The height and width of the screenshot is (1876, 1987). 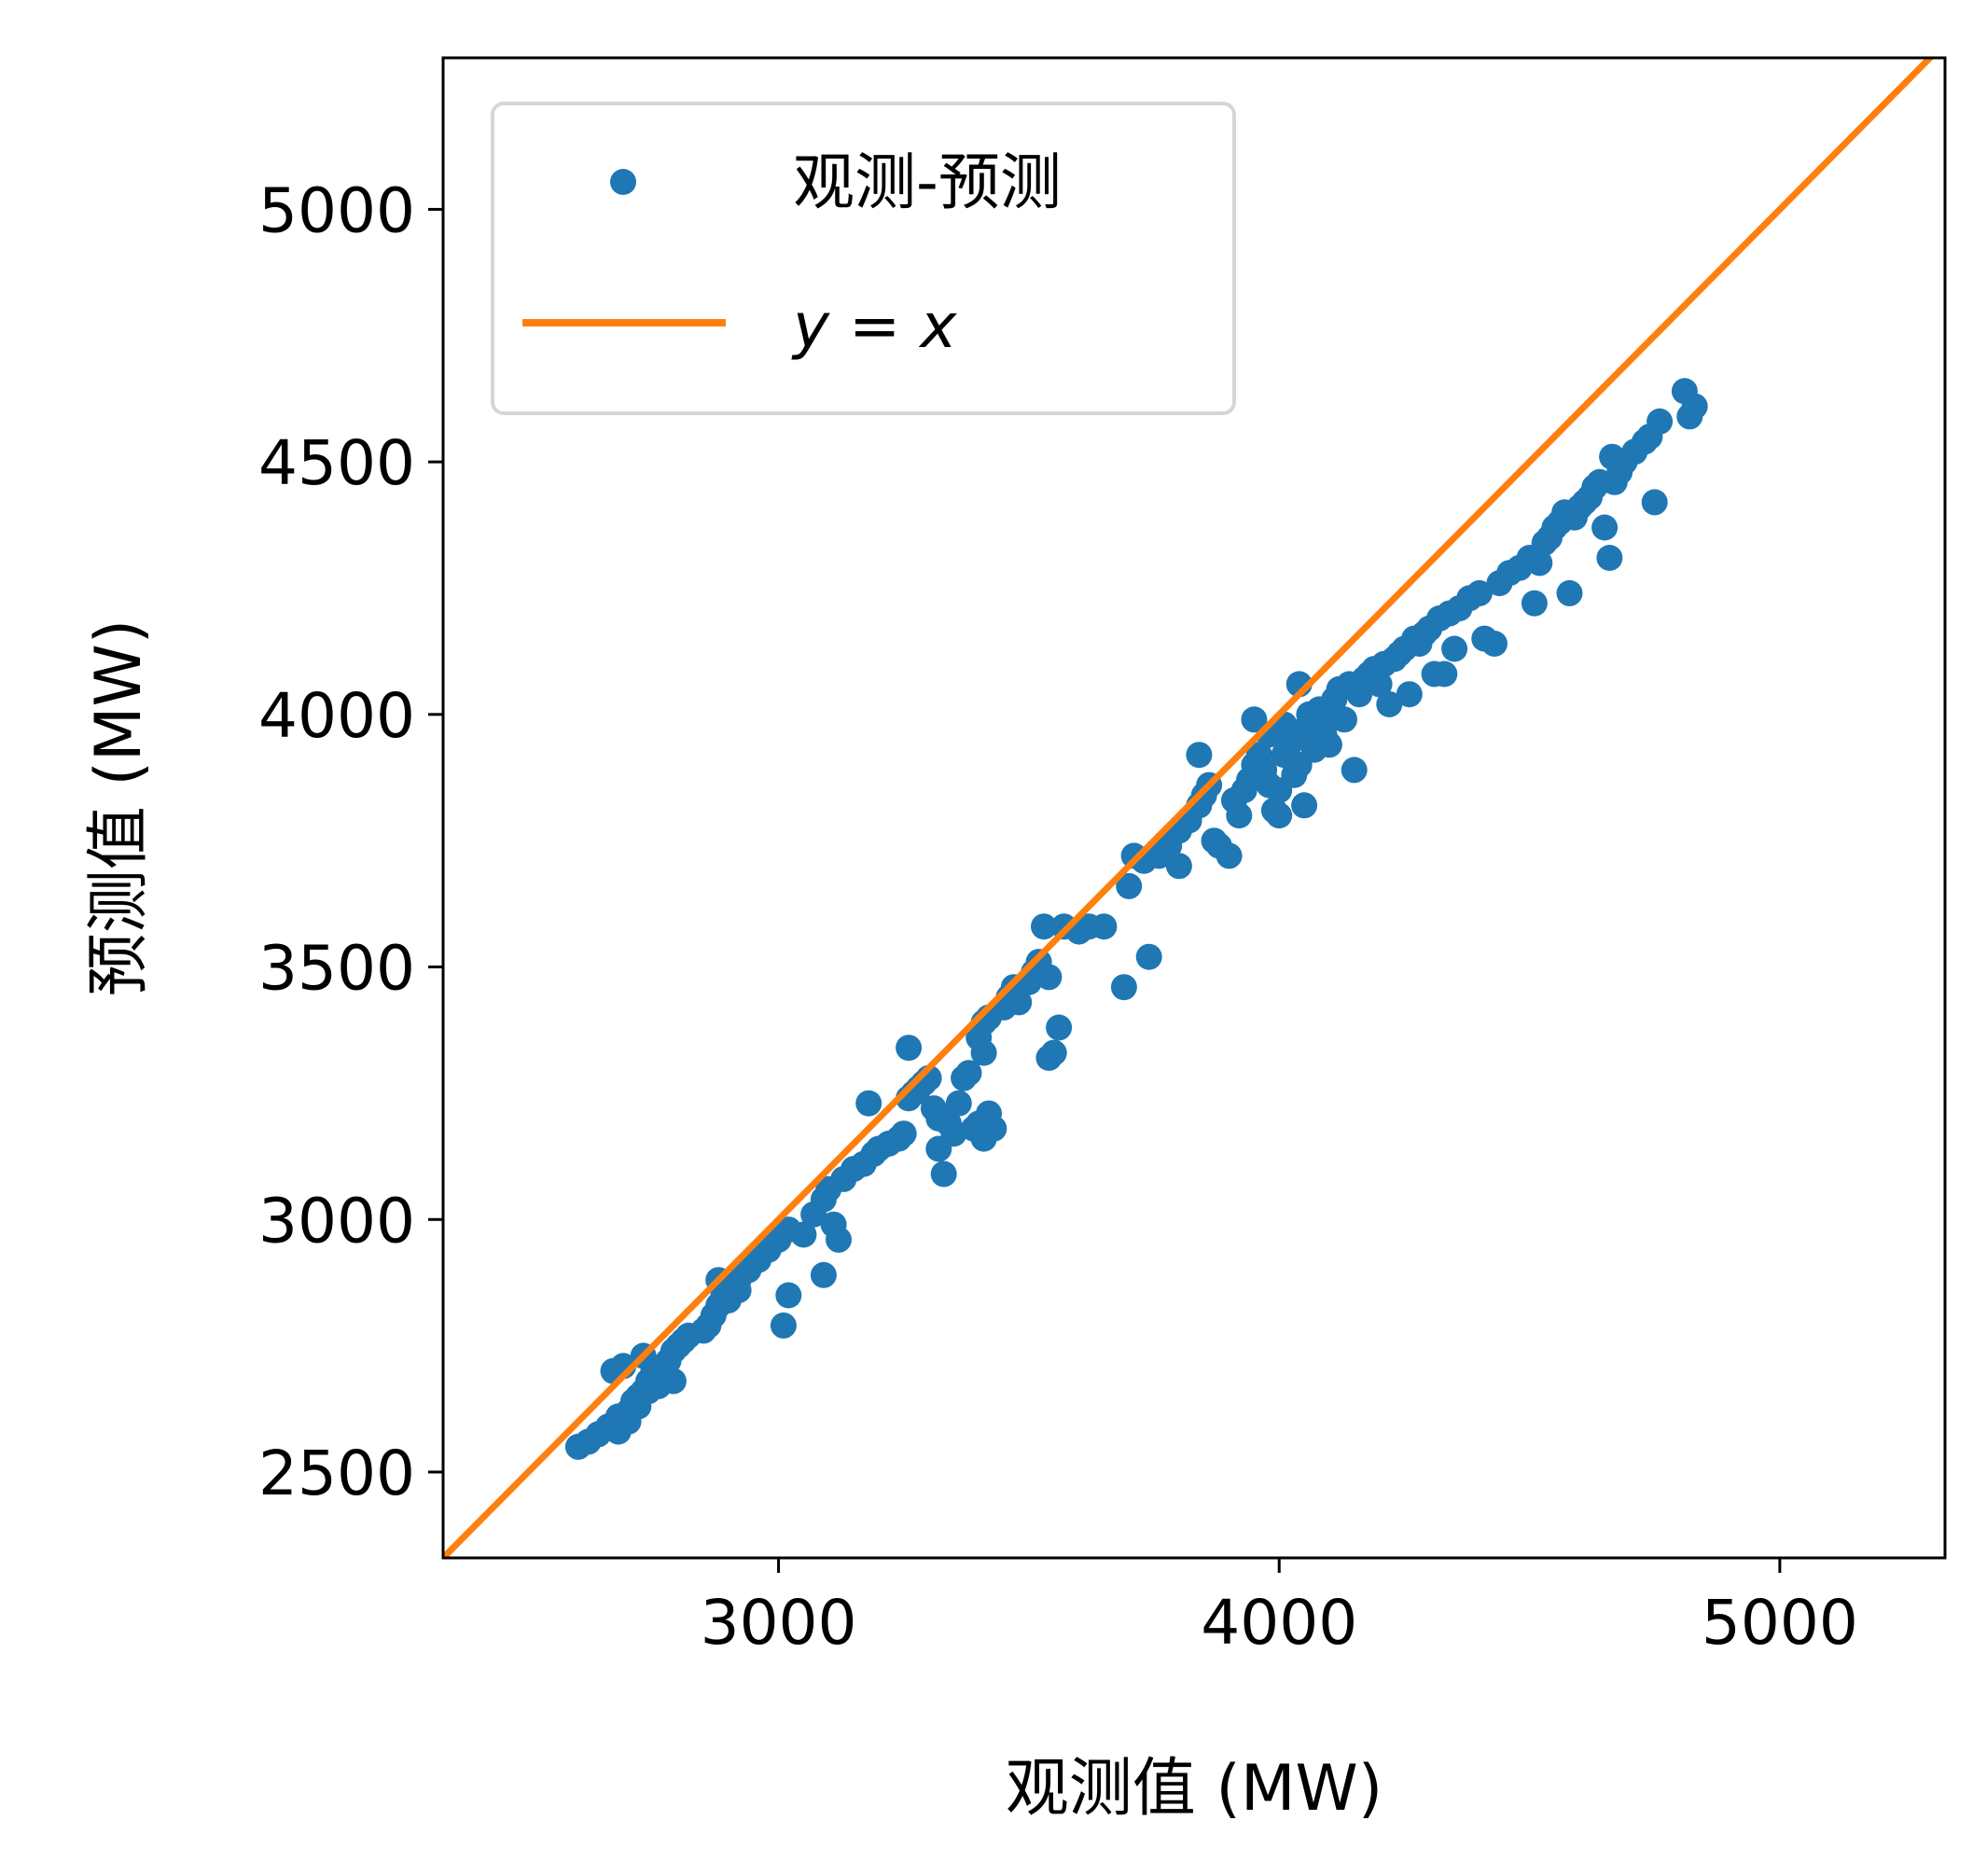 What do you see at coordinates (1780, 1623) in the screenshot?
I see `x-tick-label: 5000` at bounding box center [1780, 1623].